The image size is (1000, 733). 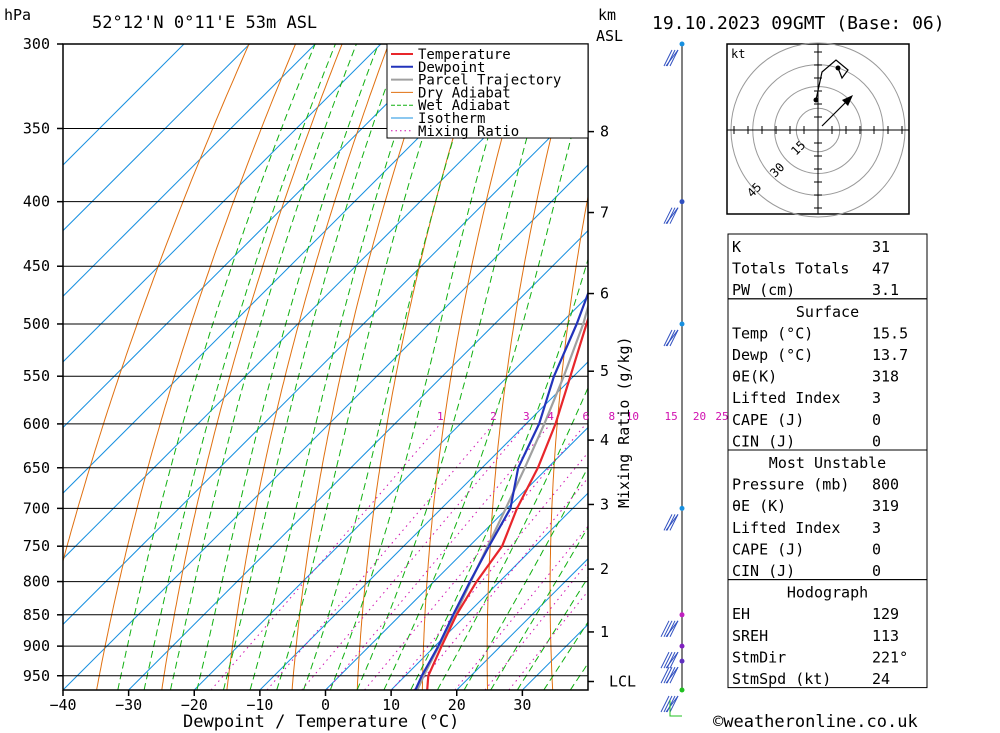 What do you see at coordinates (36, 266) in the screenshot?
I see `pressure-tick-label: 450` at bounding box center [36, 266].